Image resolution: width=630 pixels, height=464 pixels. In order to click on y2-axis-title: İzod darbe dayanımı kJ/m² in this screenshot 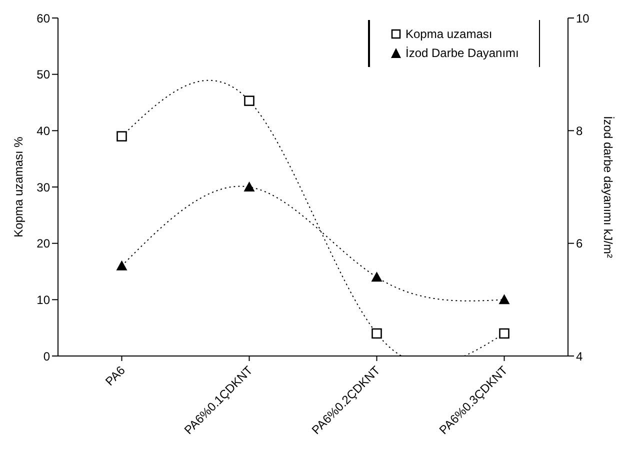, I will do `click(607, 187)`.